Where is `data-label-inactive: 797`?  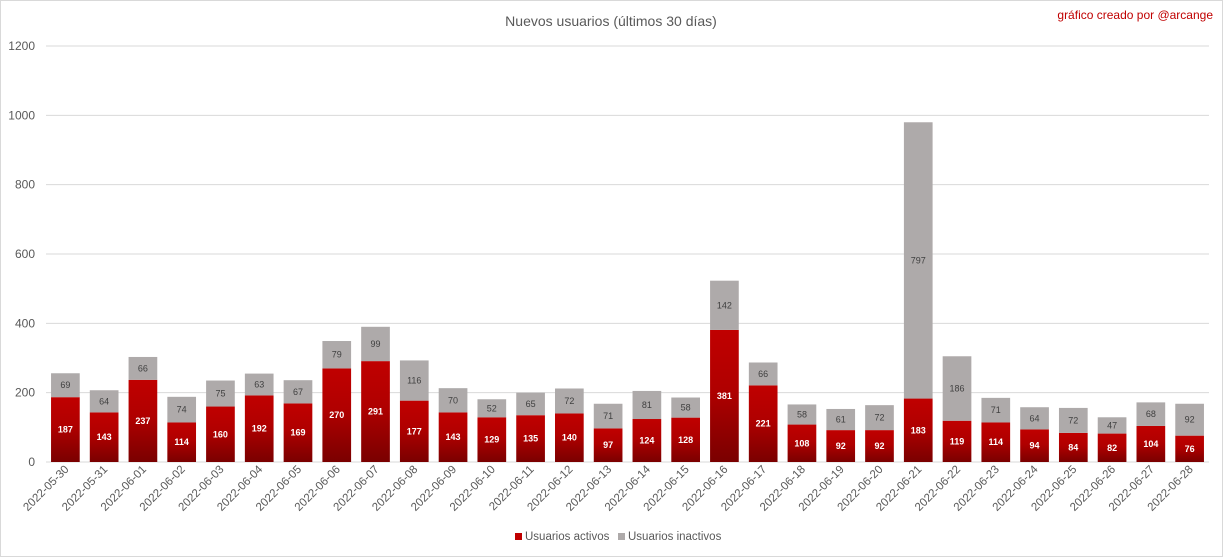
data-label-inactive: 797 is located at coordinates (918, 260).